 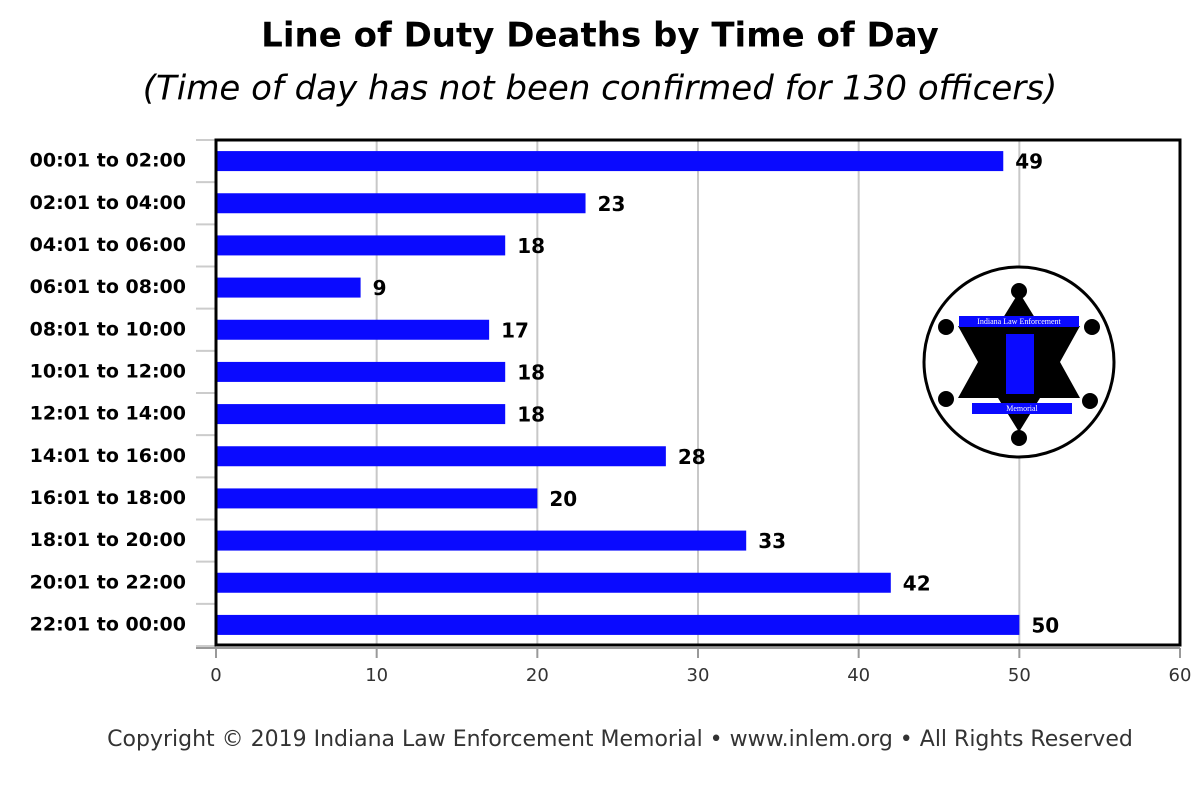 What do you see at coordinates (600, 36) in the screenshot?
I see `chart-title: Line of Duty Deaths by Time of Day` at bounding box center [600, 36].